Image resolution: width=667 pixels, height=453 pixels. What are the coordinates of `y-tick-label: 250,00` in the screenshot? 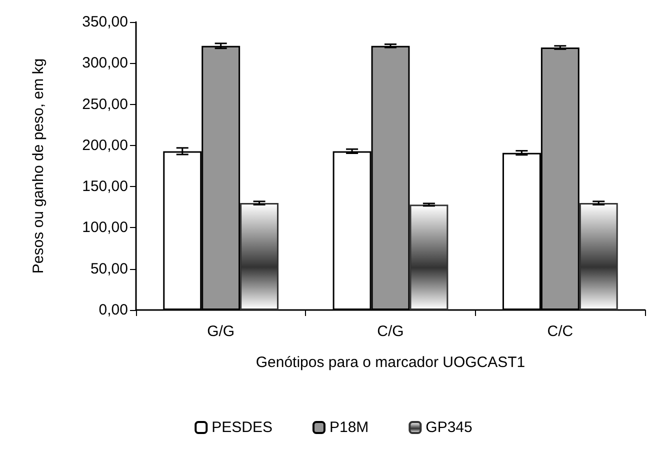 It's located at (105, 104).